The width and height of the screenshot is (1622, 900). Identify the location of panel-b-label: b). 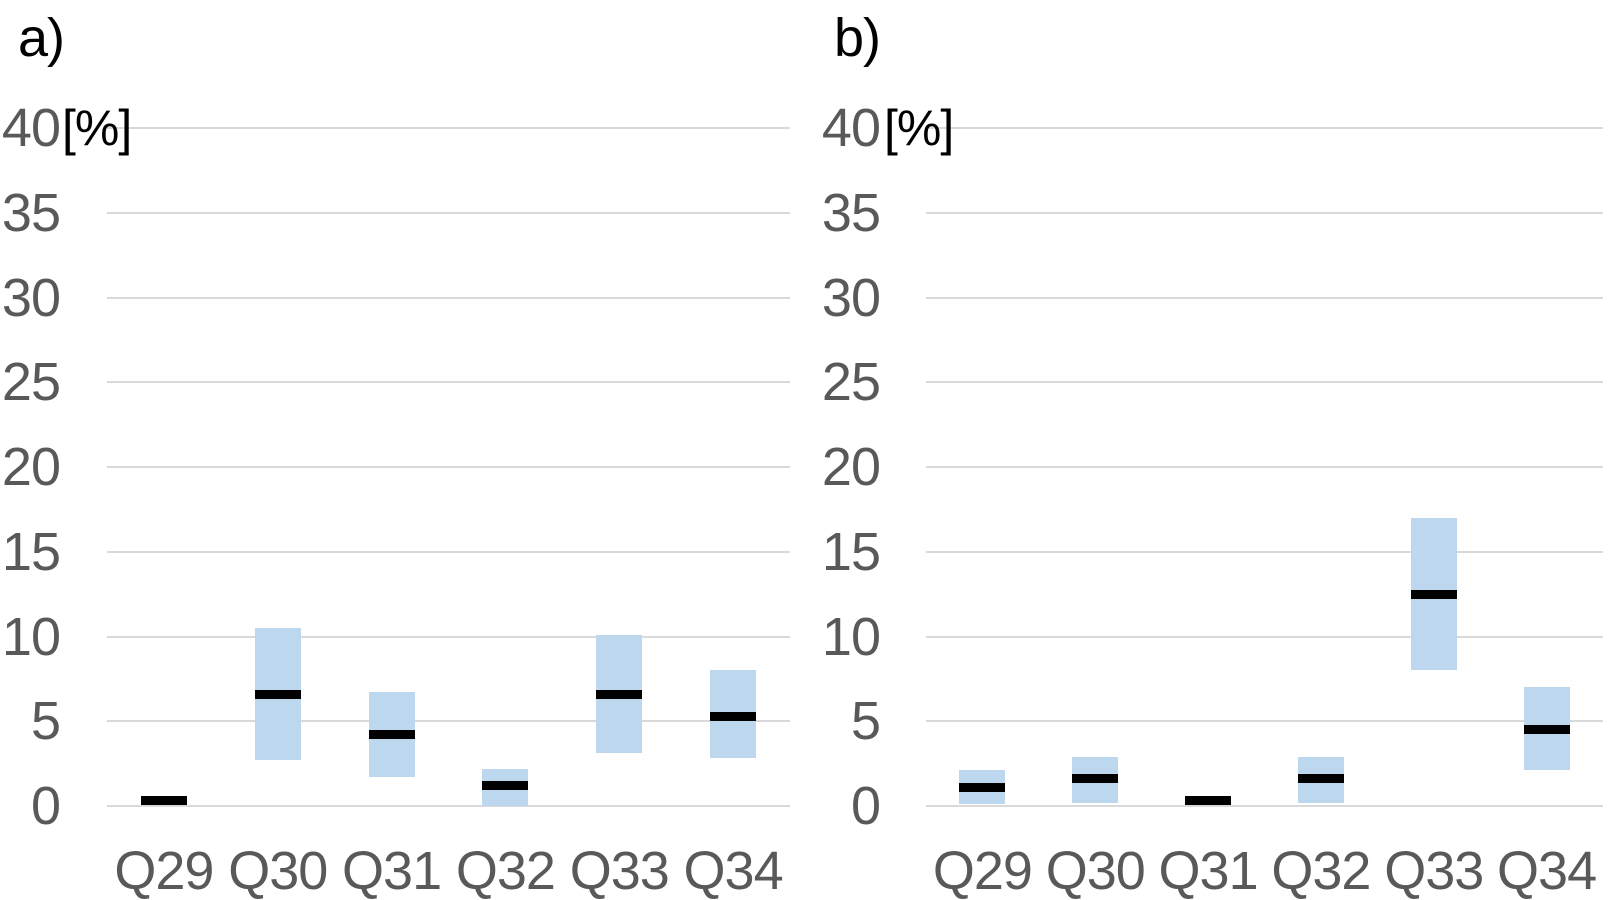
(857, 38).